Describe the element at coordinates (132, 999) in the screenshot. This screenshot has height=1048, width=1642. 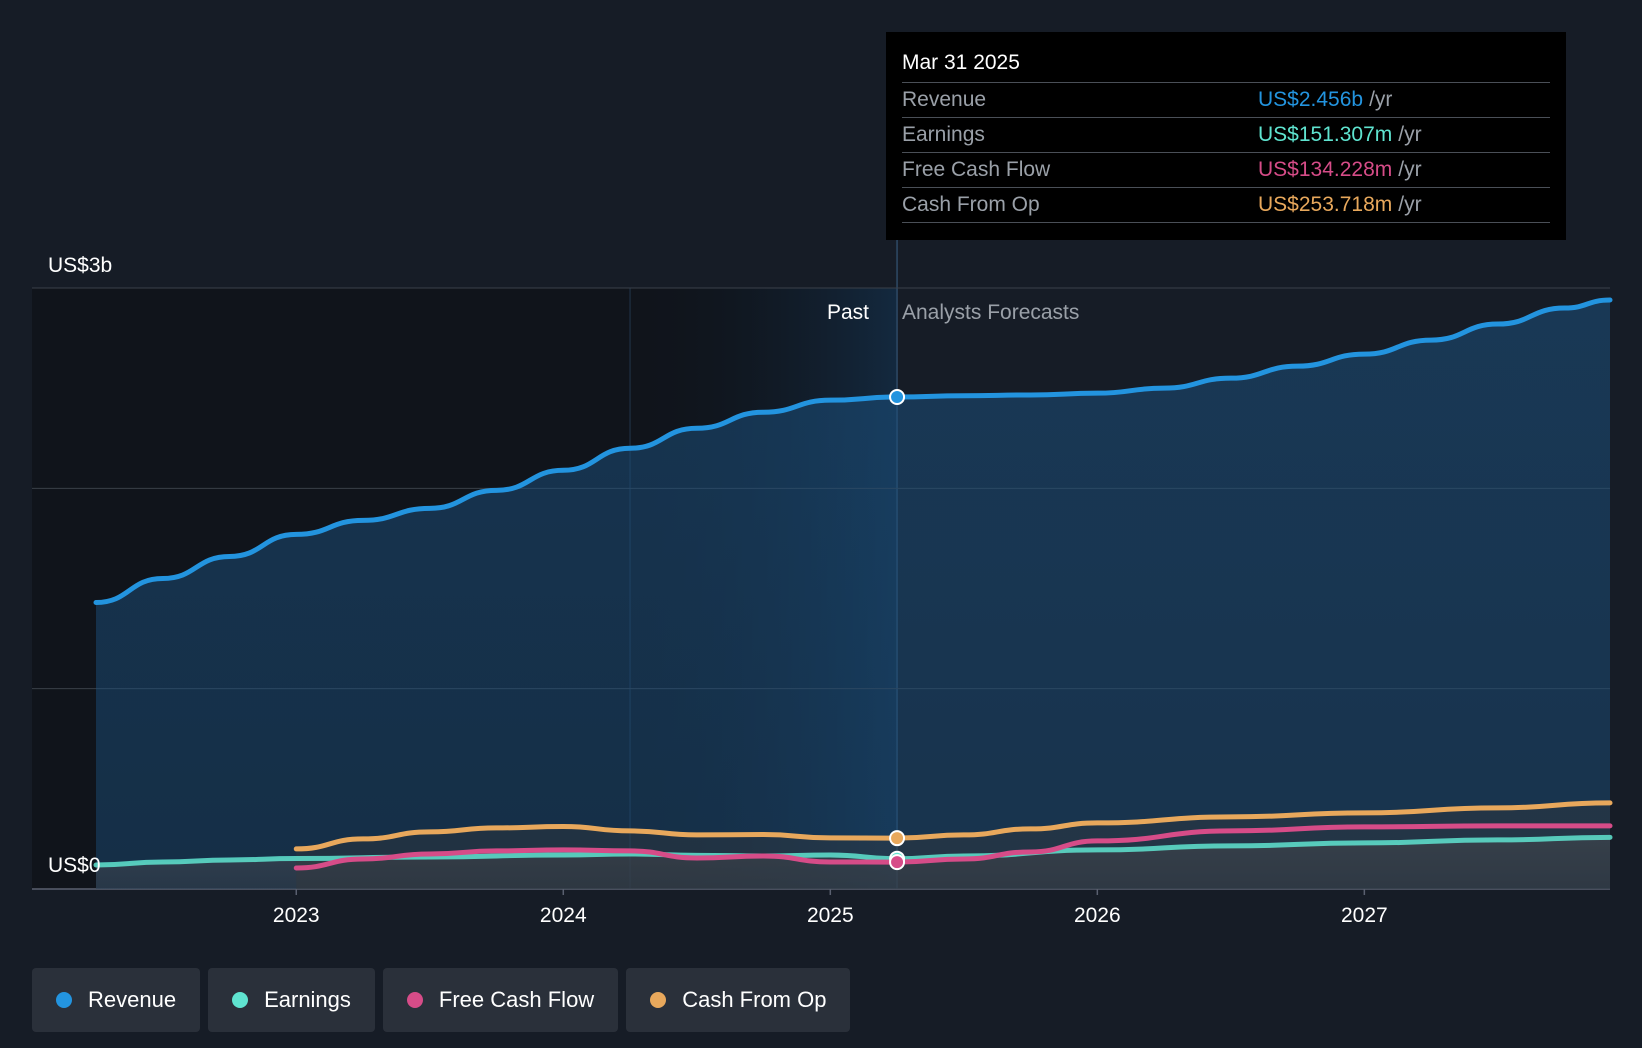
I see `legend-label: Revenue` at that location.